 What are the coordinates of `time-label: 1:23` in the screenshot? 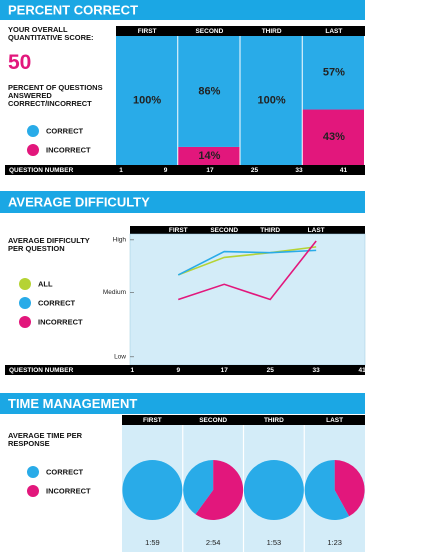 It's located at (334, 542).